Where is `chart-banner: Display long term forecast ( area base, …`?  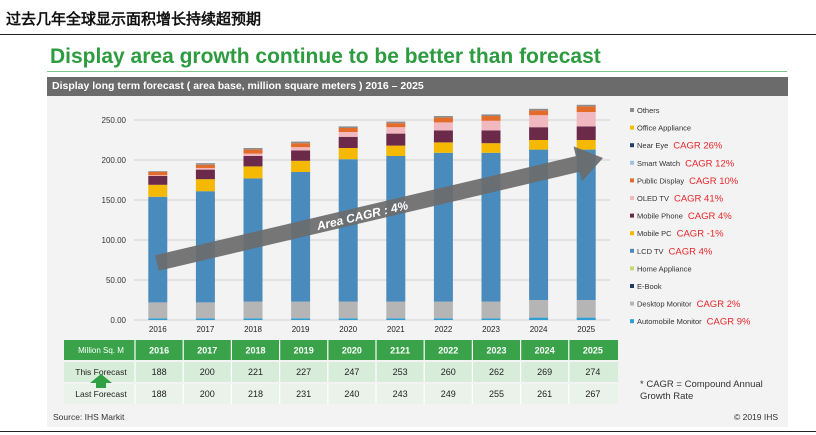 chart-banner: Display long term forecast ( area base, … is located at coordinates (417, 86).